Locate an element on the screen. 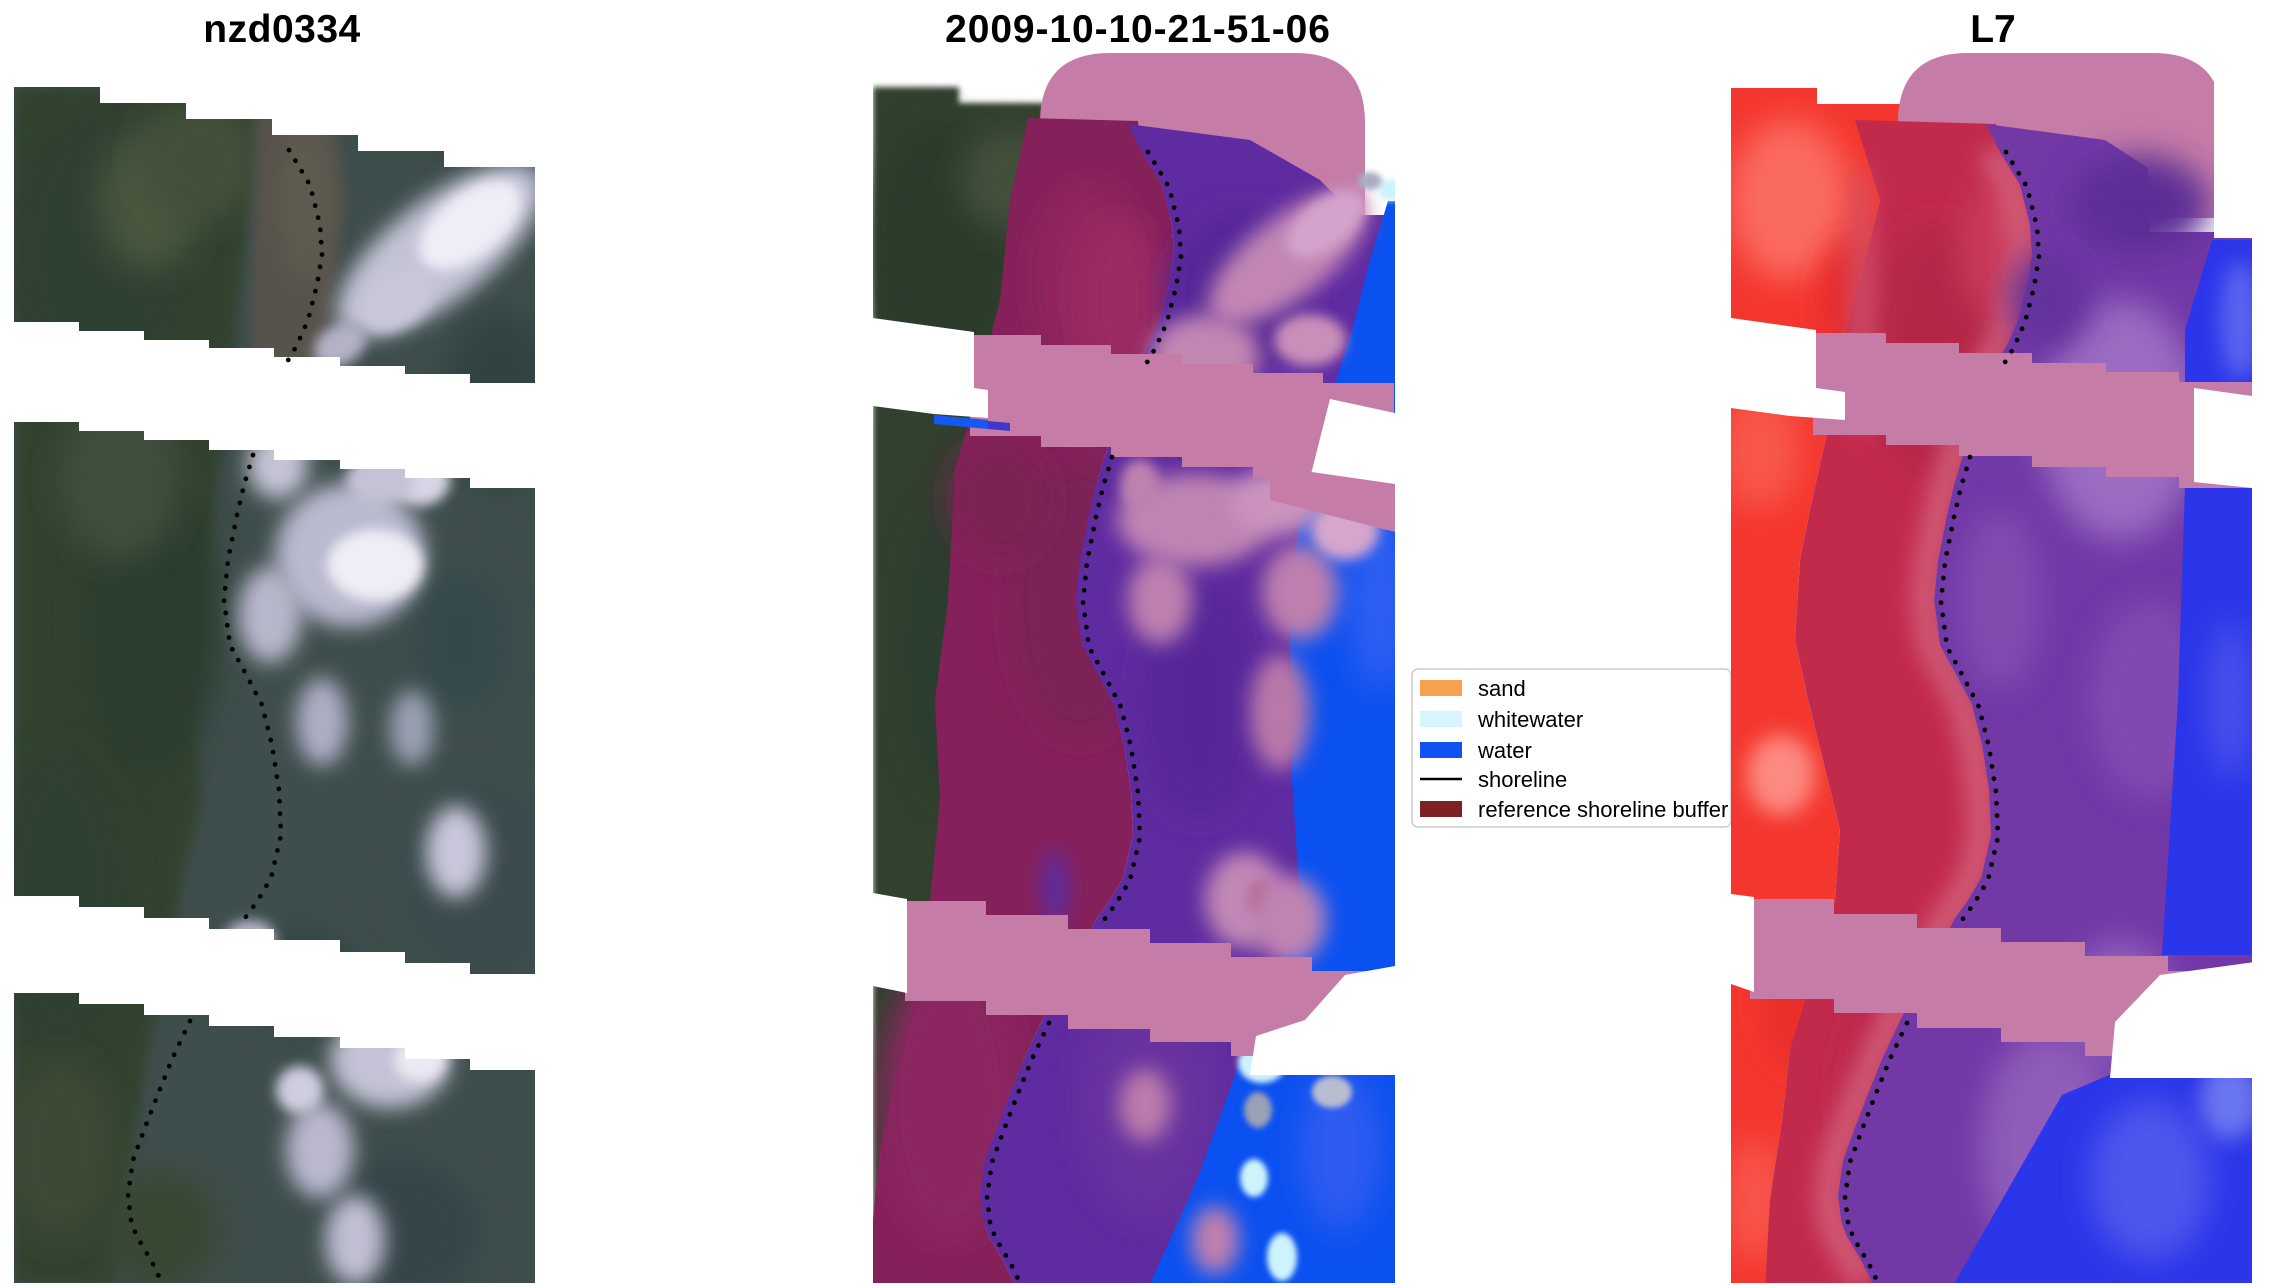 This screenshot has width=2274, height=1288. svg-text: nzd0334 is located at coordinates (281, 29).